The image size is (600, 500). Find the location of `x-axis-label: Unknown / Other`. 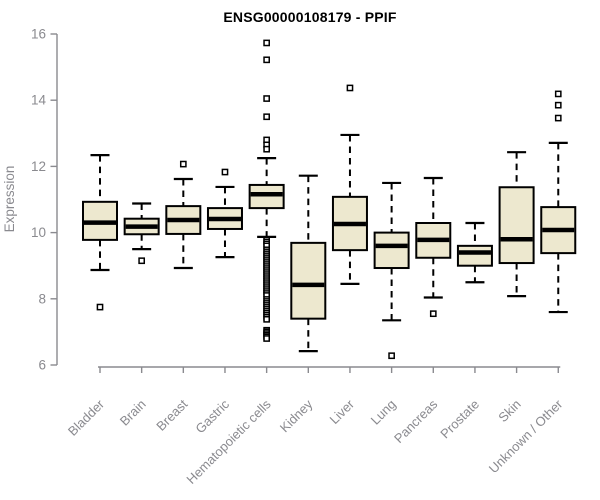

x-axis-label: Unknown / Other is located at coordinates (526, 436).